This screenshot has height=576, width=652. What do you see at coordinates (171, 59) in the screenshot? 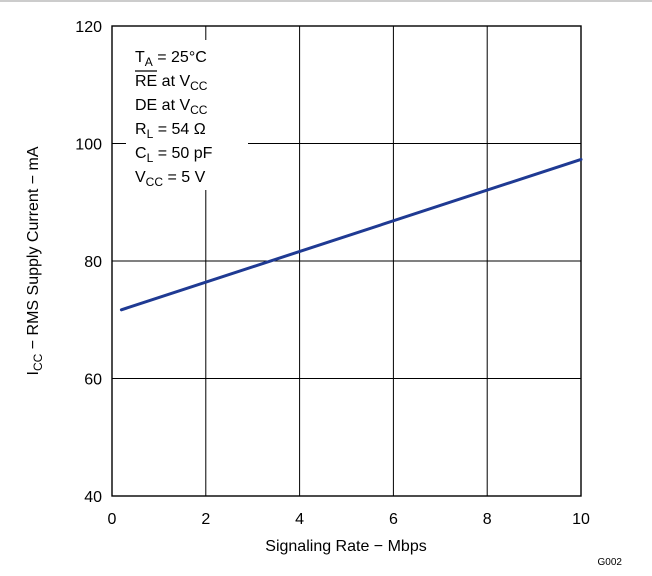
I see `condition-line: TA = 25°C` at bounding box center [171, 59].